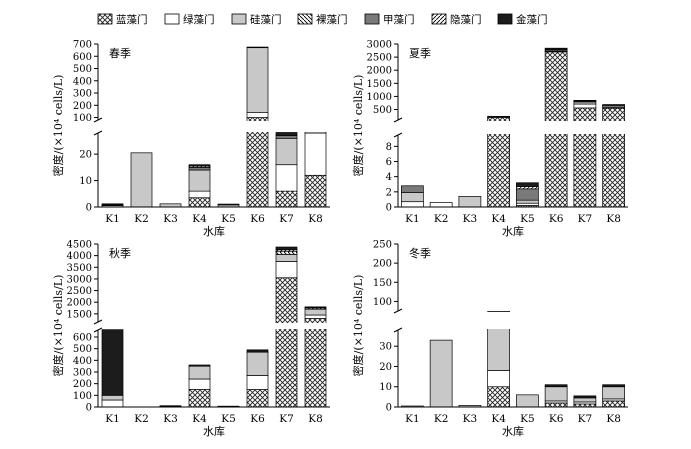  What do you see at coordinates (120, 253) in the screenshot?
I see `panel-title: 秋季` at bounding box center [120, 253].